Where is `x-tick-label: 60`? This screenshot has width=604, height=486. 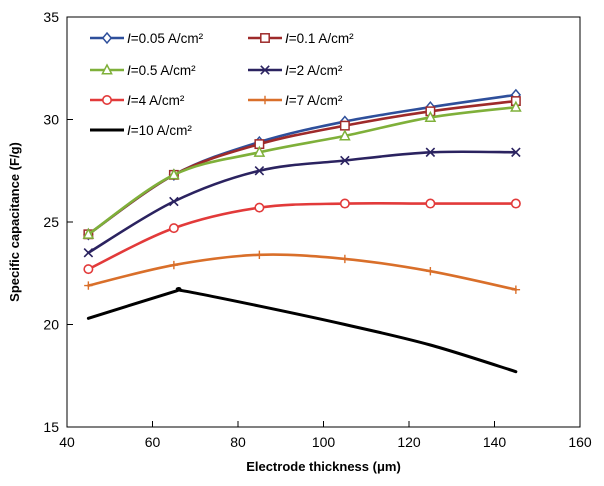 x-tick-label: 60 is located at coordinates (153, 442).